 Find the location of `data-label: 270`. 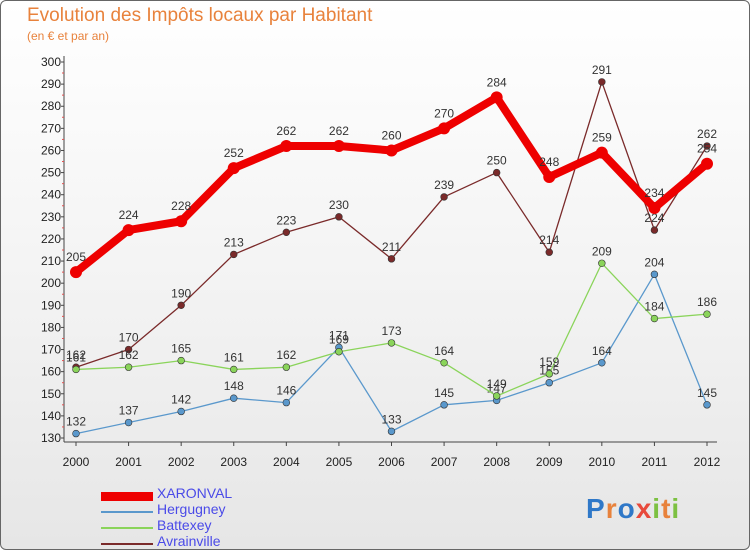

data-label: 270 is located at coordinates (444, 113).